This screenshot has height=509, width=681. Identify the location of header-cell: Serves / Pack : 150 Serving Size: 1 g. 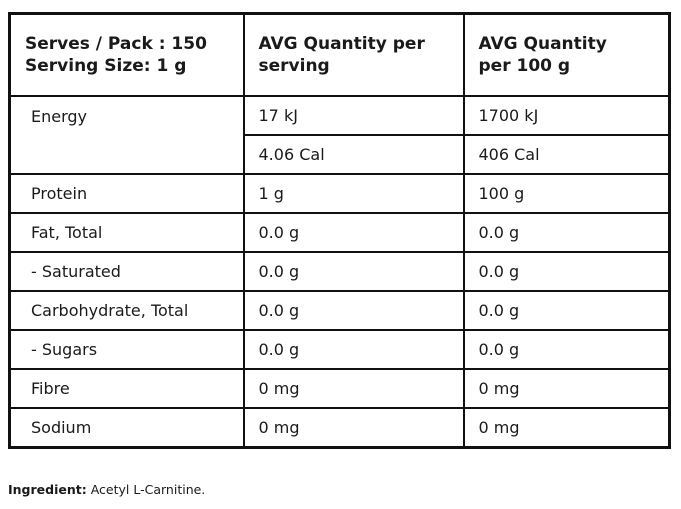
(126, 54).